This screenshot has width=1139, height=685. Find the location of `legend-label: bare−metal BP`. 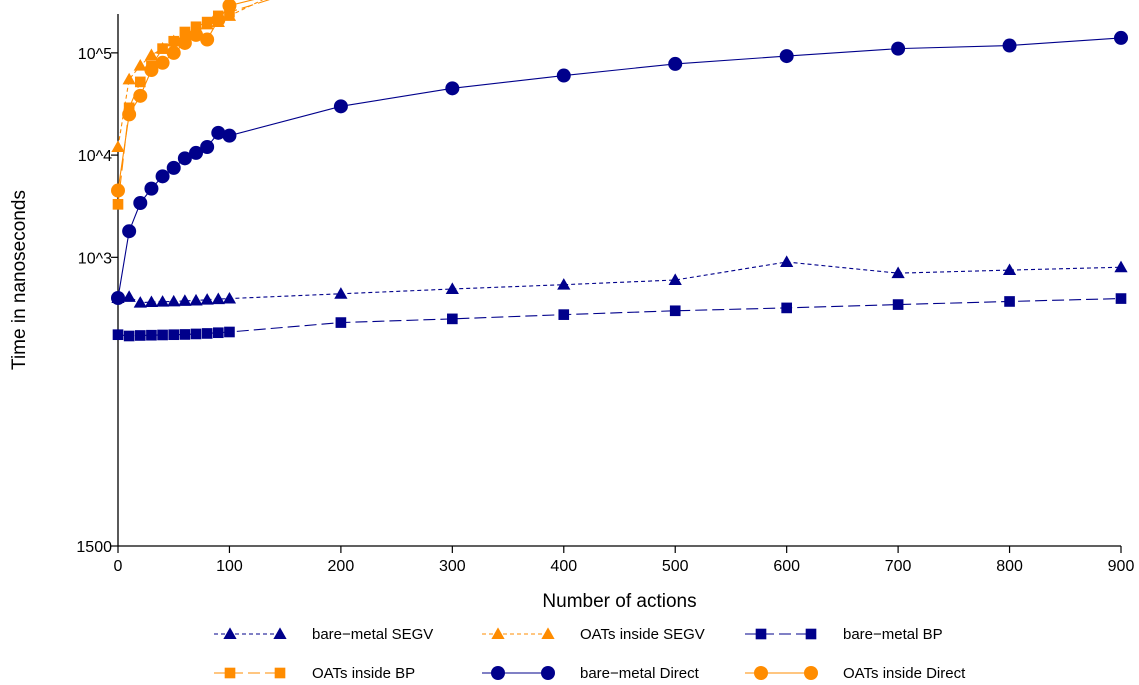

legend-label: bare−metal BP is located at coordinates (893, 634).